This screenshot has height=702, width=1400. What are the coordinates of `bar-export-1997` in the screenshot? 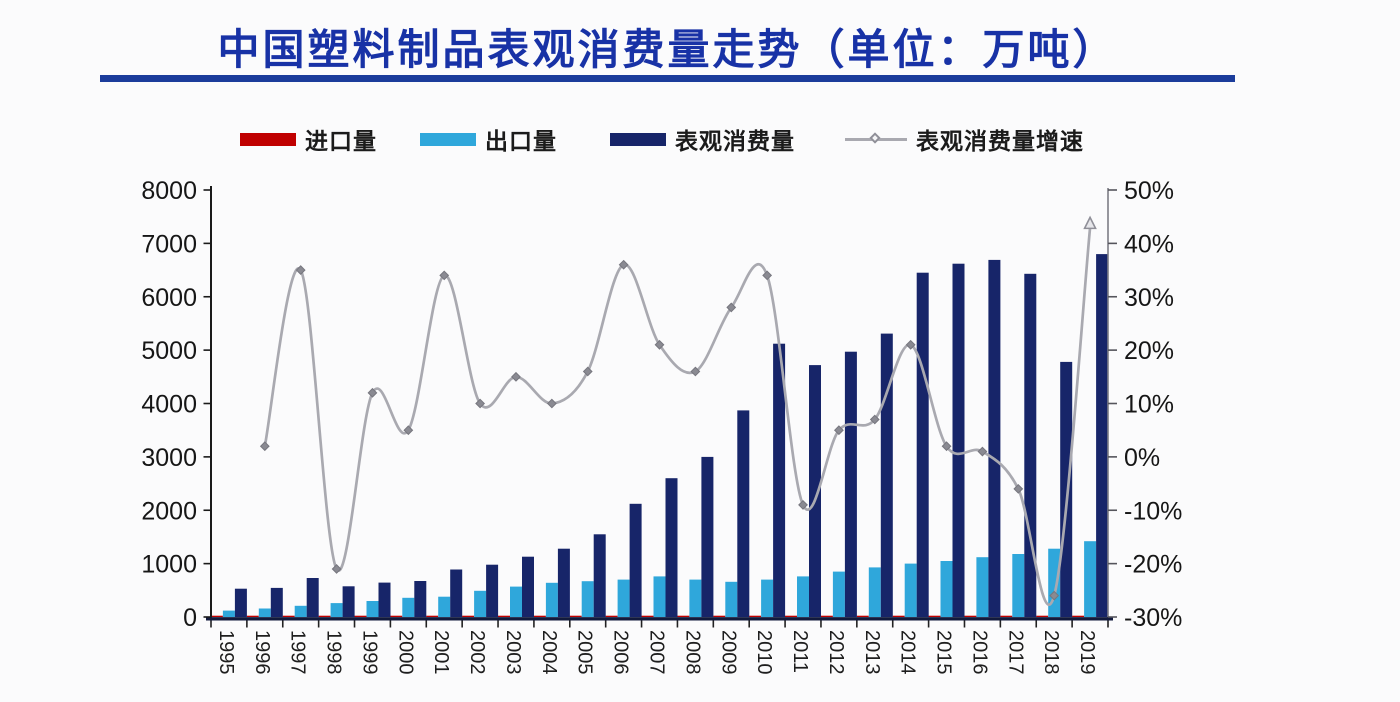 It's located at (300, 611).